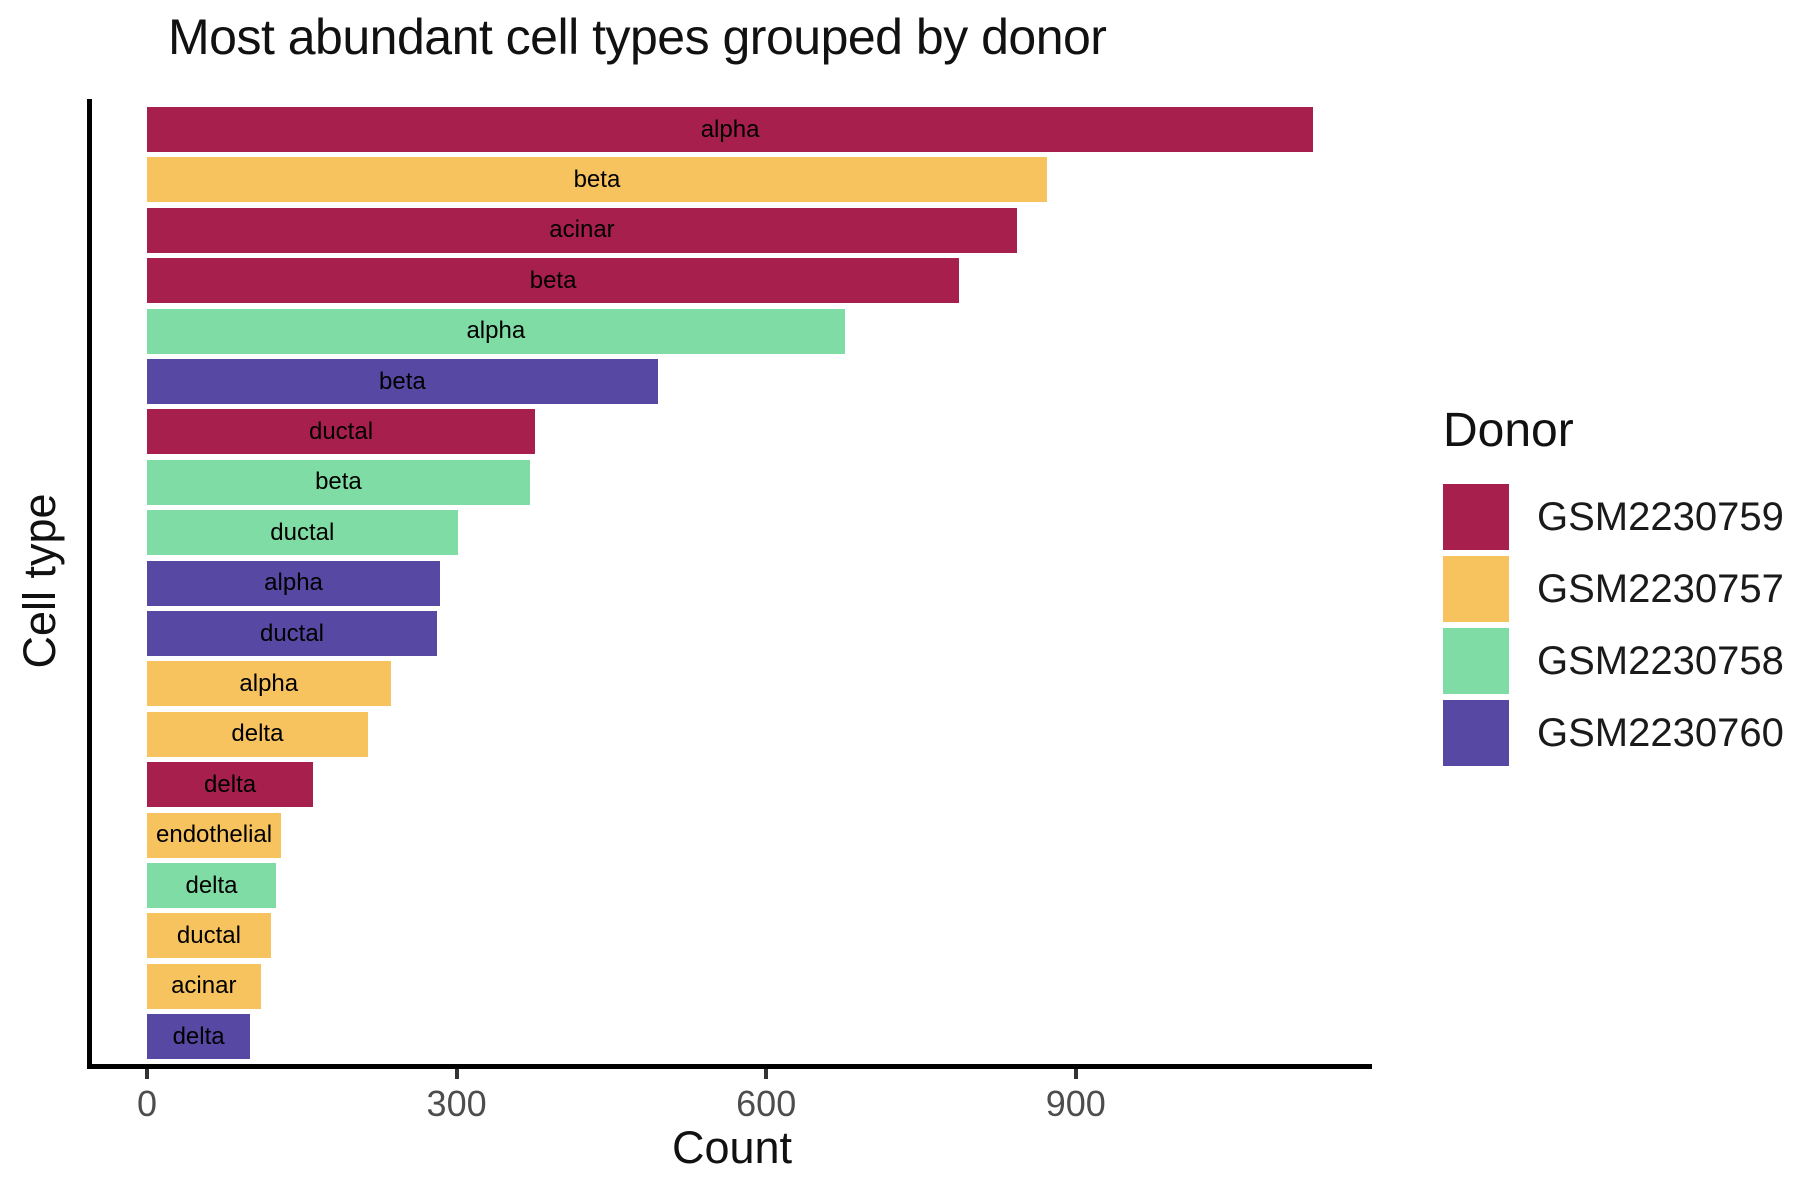 The width and height of the screenshot is (1800, 1200). What do you see at coordinates (766, 1103) in the screenshot?
I see `x-tick-label: 600` at bounding box center [766, 1103].